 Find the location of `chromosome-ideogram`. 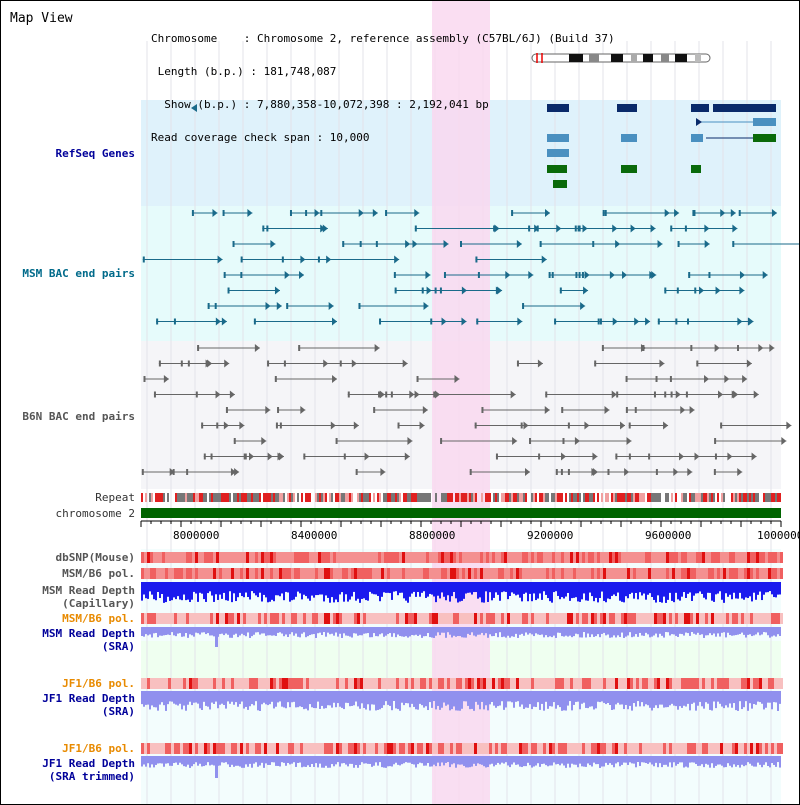

chromosome-ideogram is located at coordinates (621, 58).